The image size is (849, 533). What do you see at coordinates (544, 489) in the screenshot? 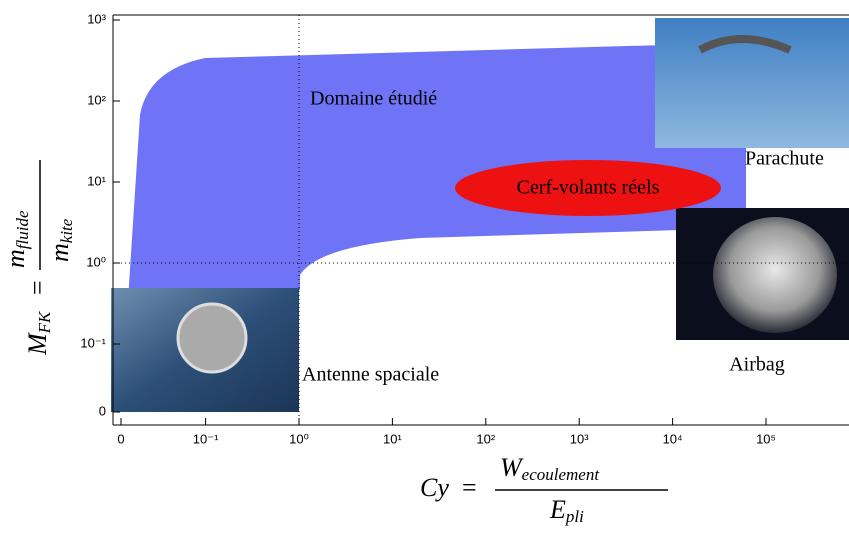
I see `x-axis-label: Cy = Wecoulement Epli` at bounding box center [544, 489].